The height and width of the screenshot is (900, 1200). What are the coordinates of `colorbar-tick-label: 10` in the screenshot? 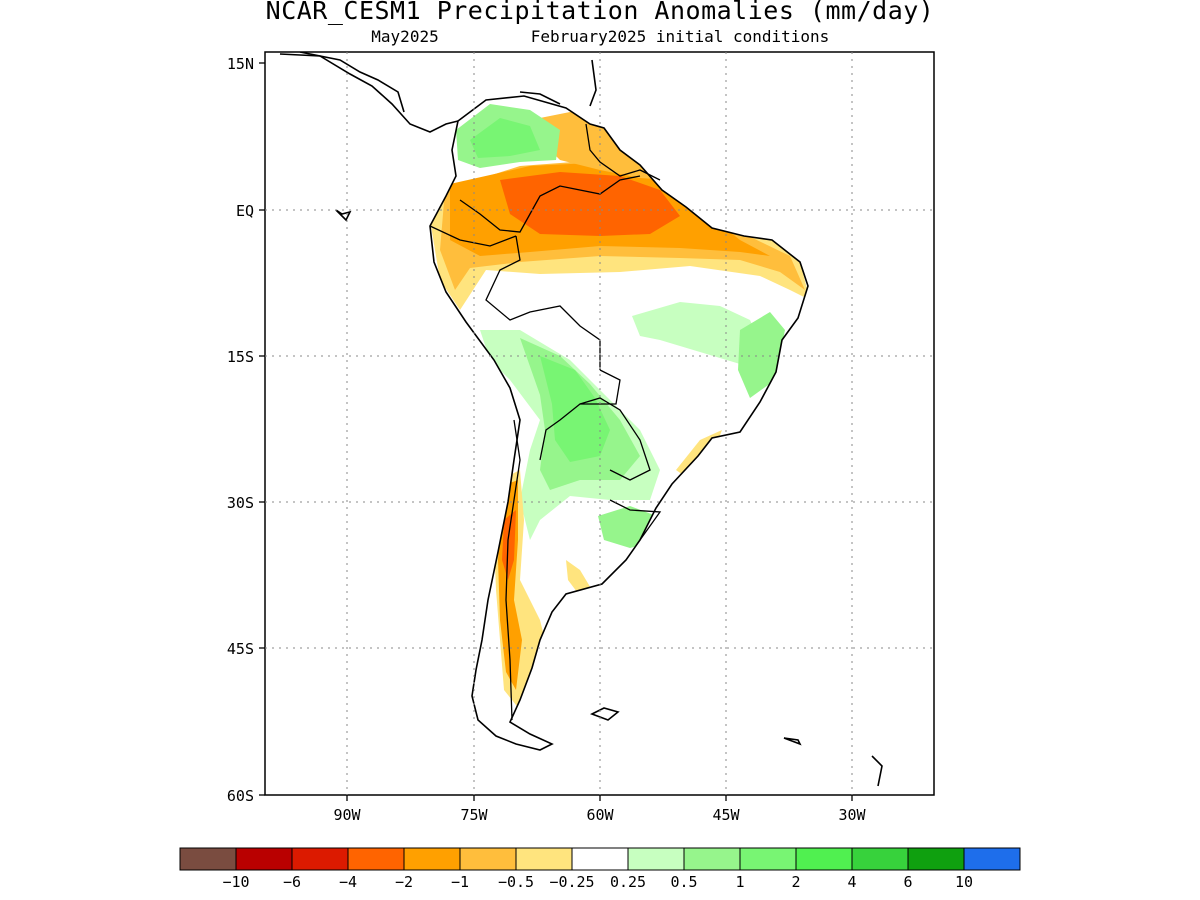 It's located at (964, 882).